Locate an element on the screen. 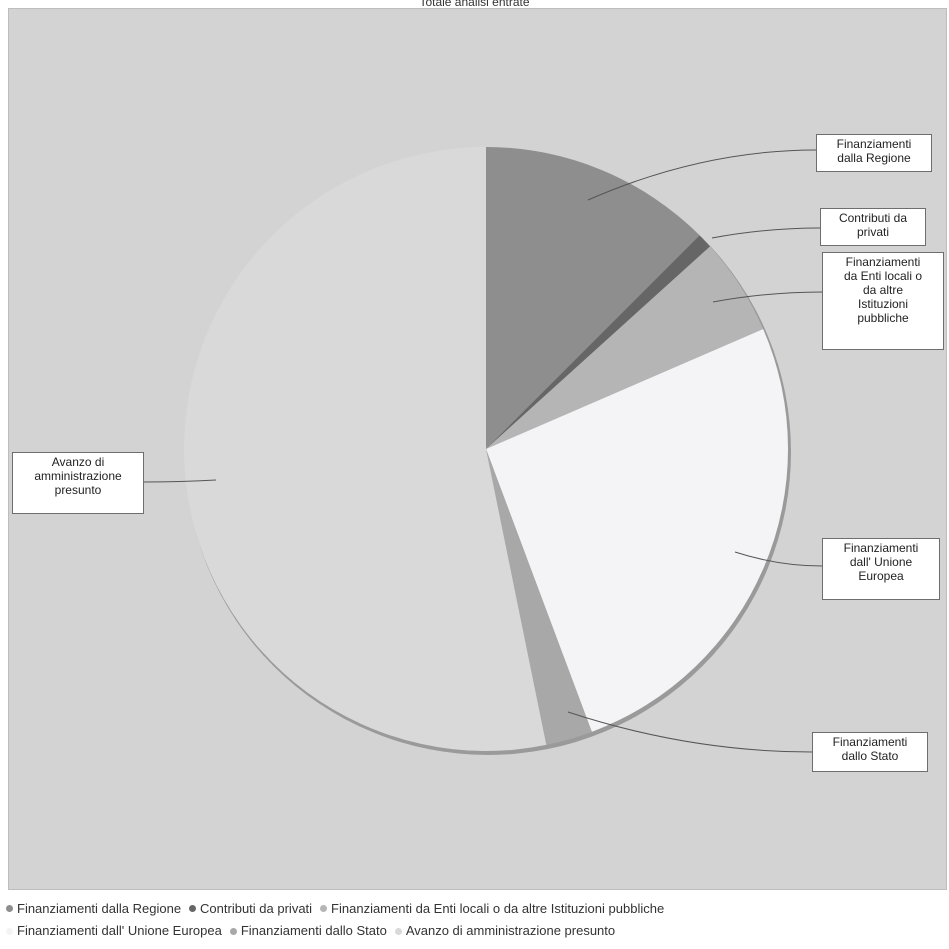 The image size is (949, 949). slice-callout-label: Finanziamenti dalla Regione is located at coordinates (874, 153).